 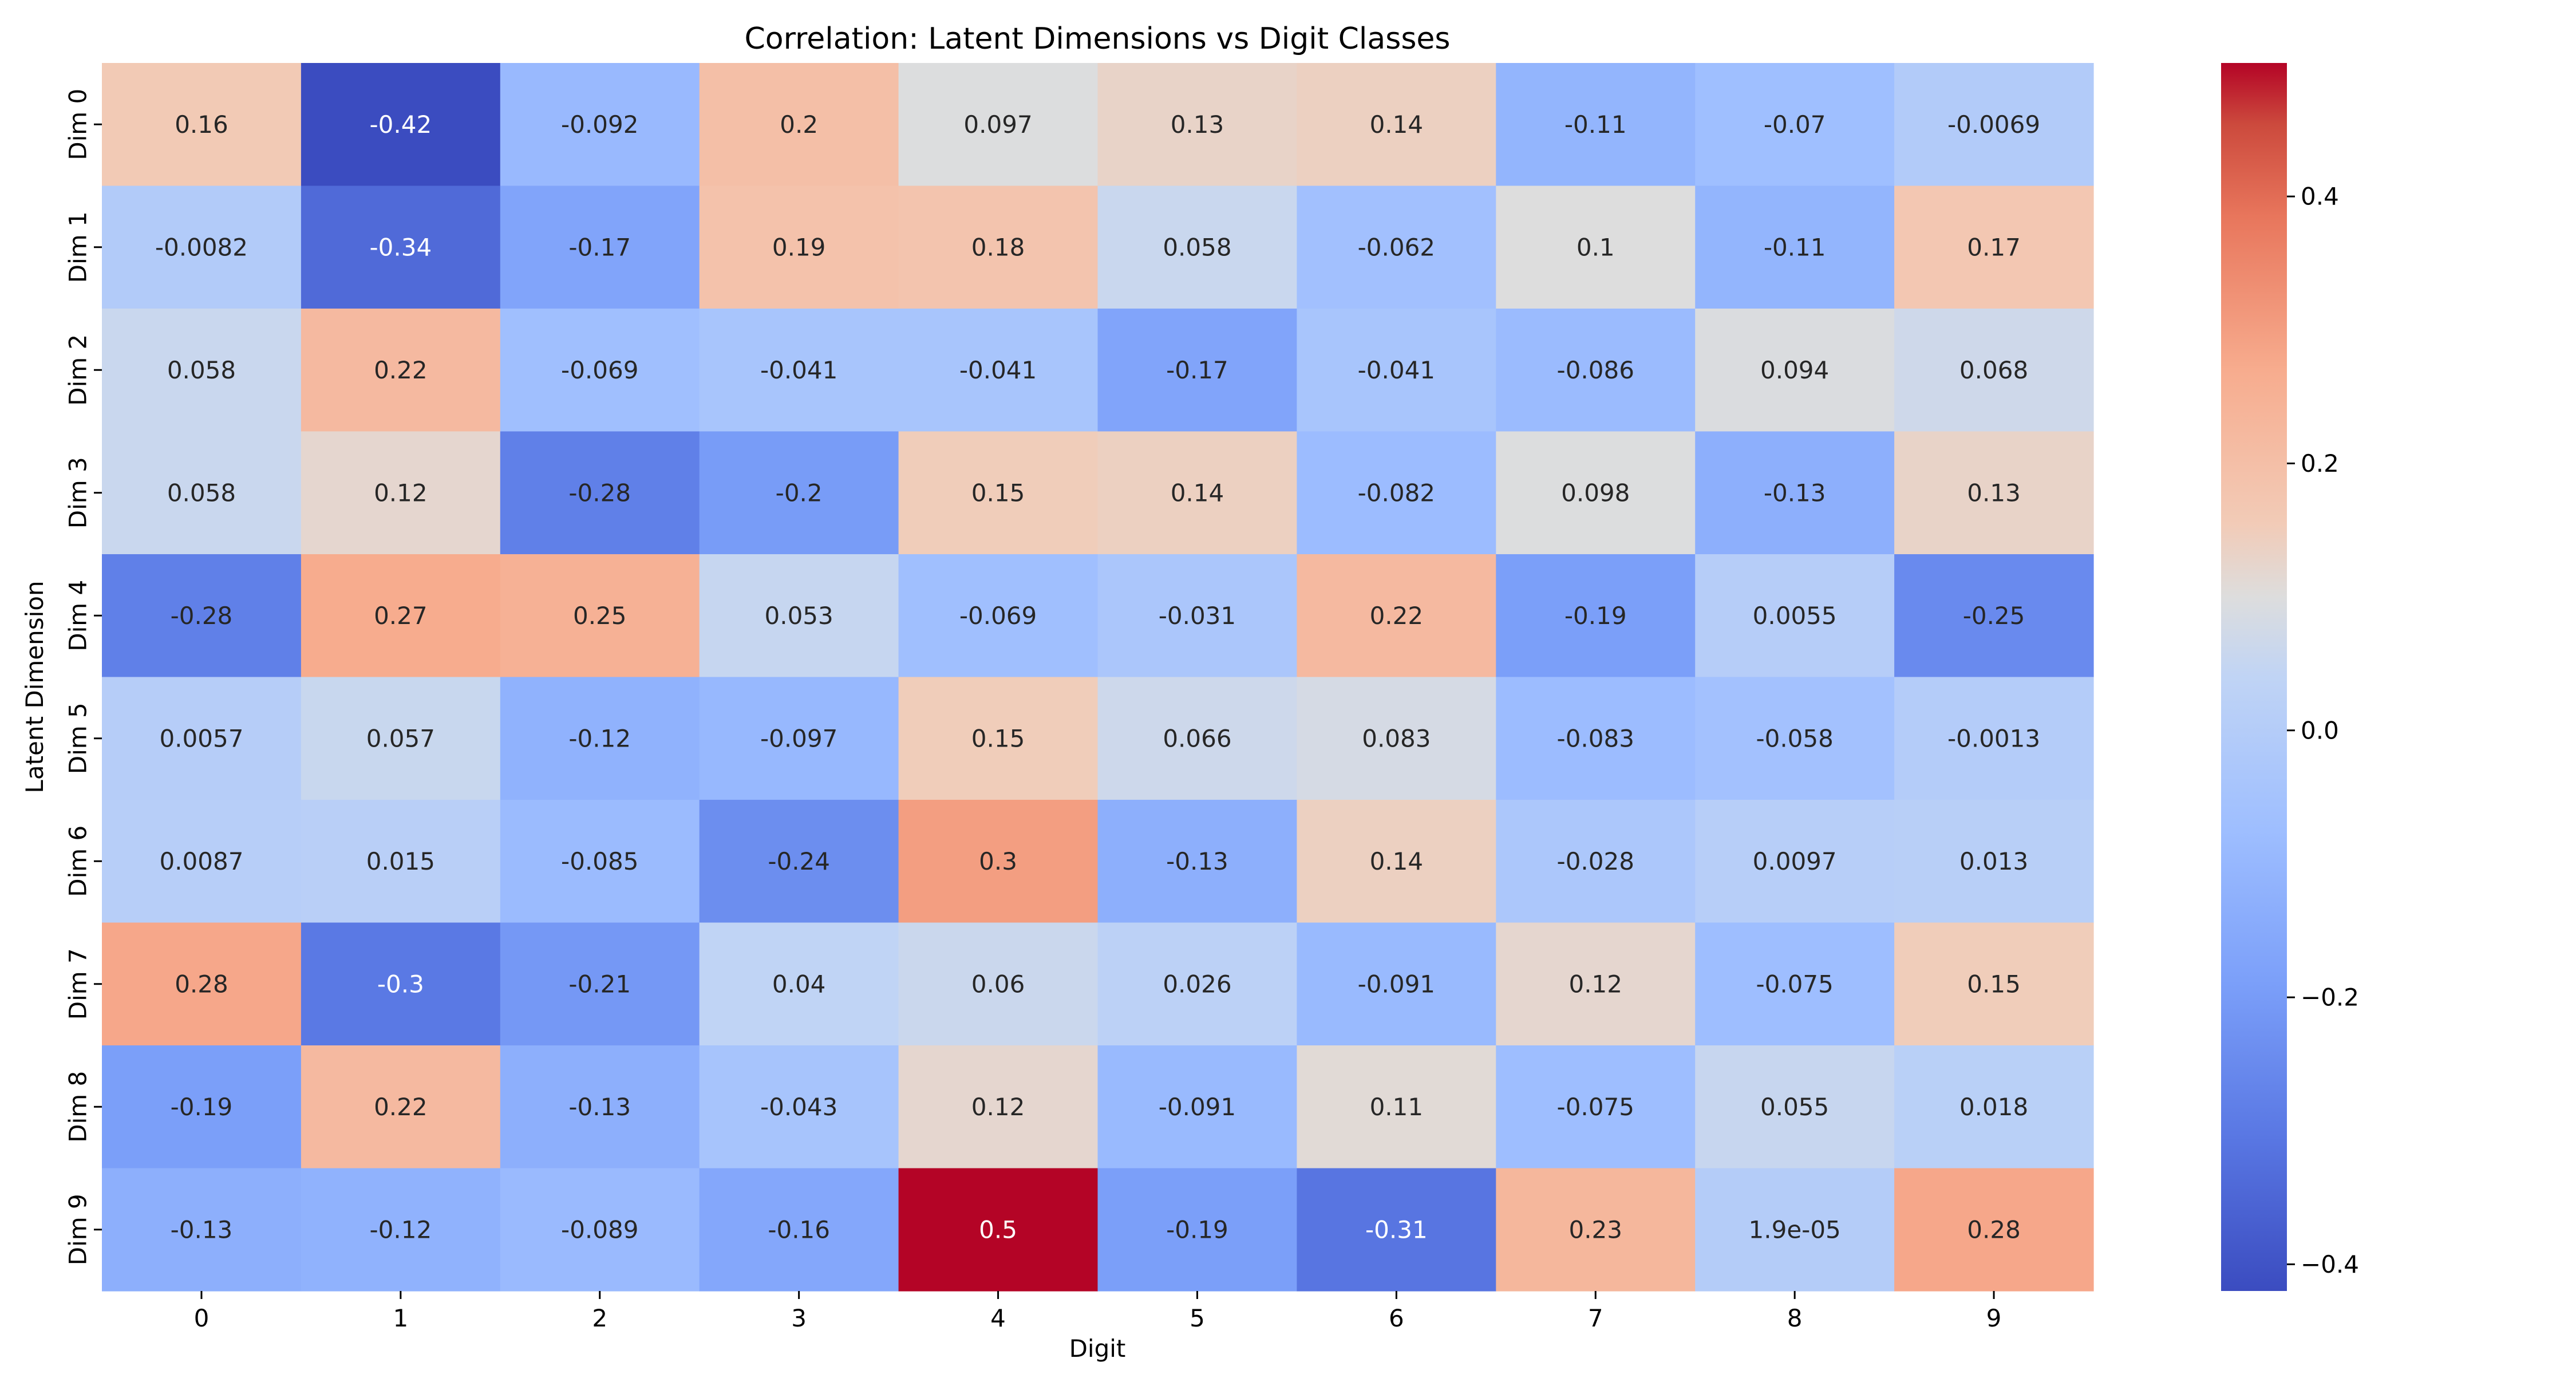 What do you see at coordinates (1396, 247) in the screenshot?
I see `heatmap-cell-label: -0.062` at bounding box center [1396, 247].